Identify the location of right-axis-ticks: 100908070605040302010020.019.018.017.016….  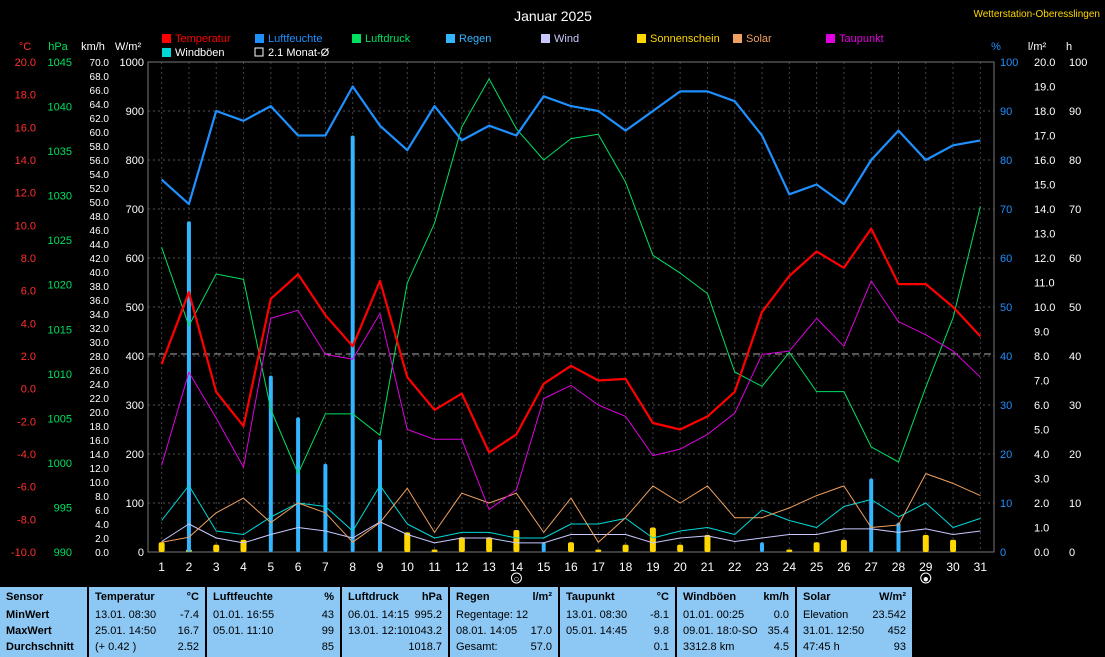
(1043, 308).